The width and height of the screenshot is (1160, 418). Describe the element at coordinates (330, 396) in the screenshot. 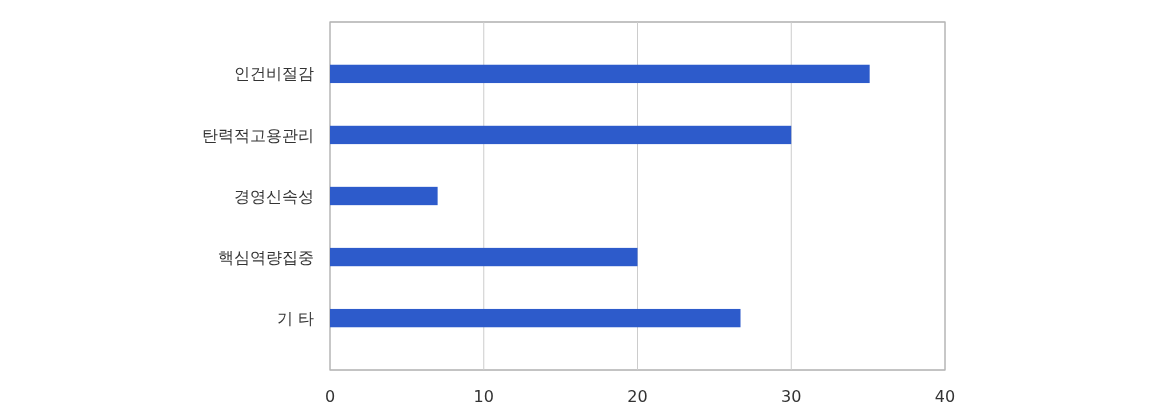

I see `x-tick-label: 0` at that location.